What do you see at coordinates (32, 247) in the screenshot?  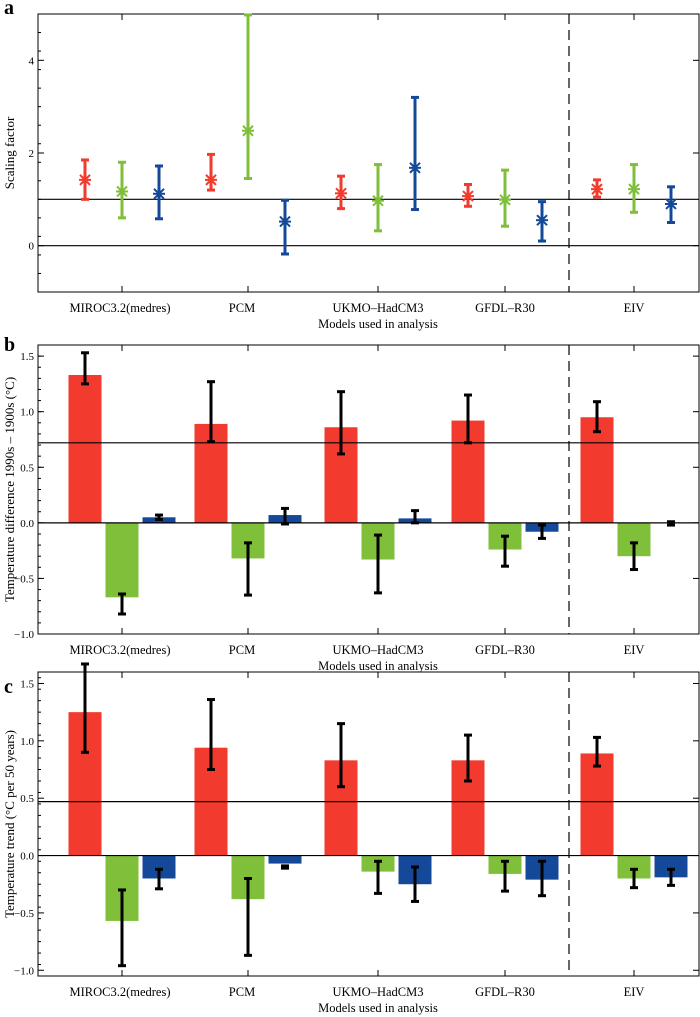 I see `y-tick-label: 0` at bounding box center [32, 247].